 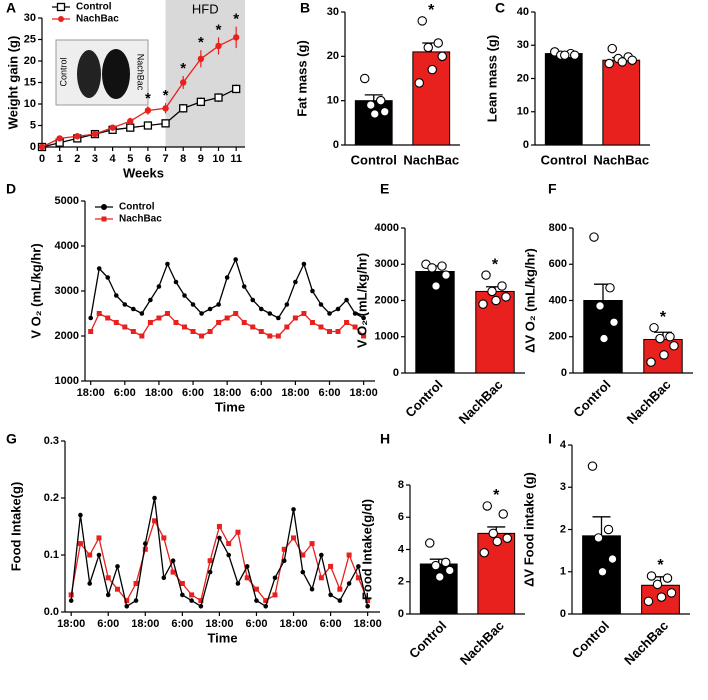 What do you see at coordinates (396, 373) in the screenshot?
I see `y-tick-label: 0` at bounding box center [396, 373].